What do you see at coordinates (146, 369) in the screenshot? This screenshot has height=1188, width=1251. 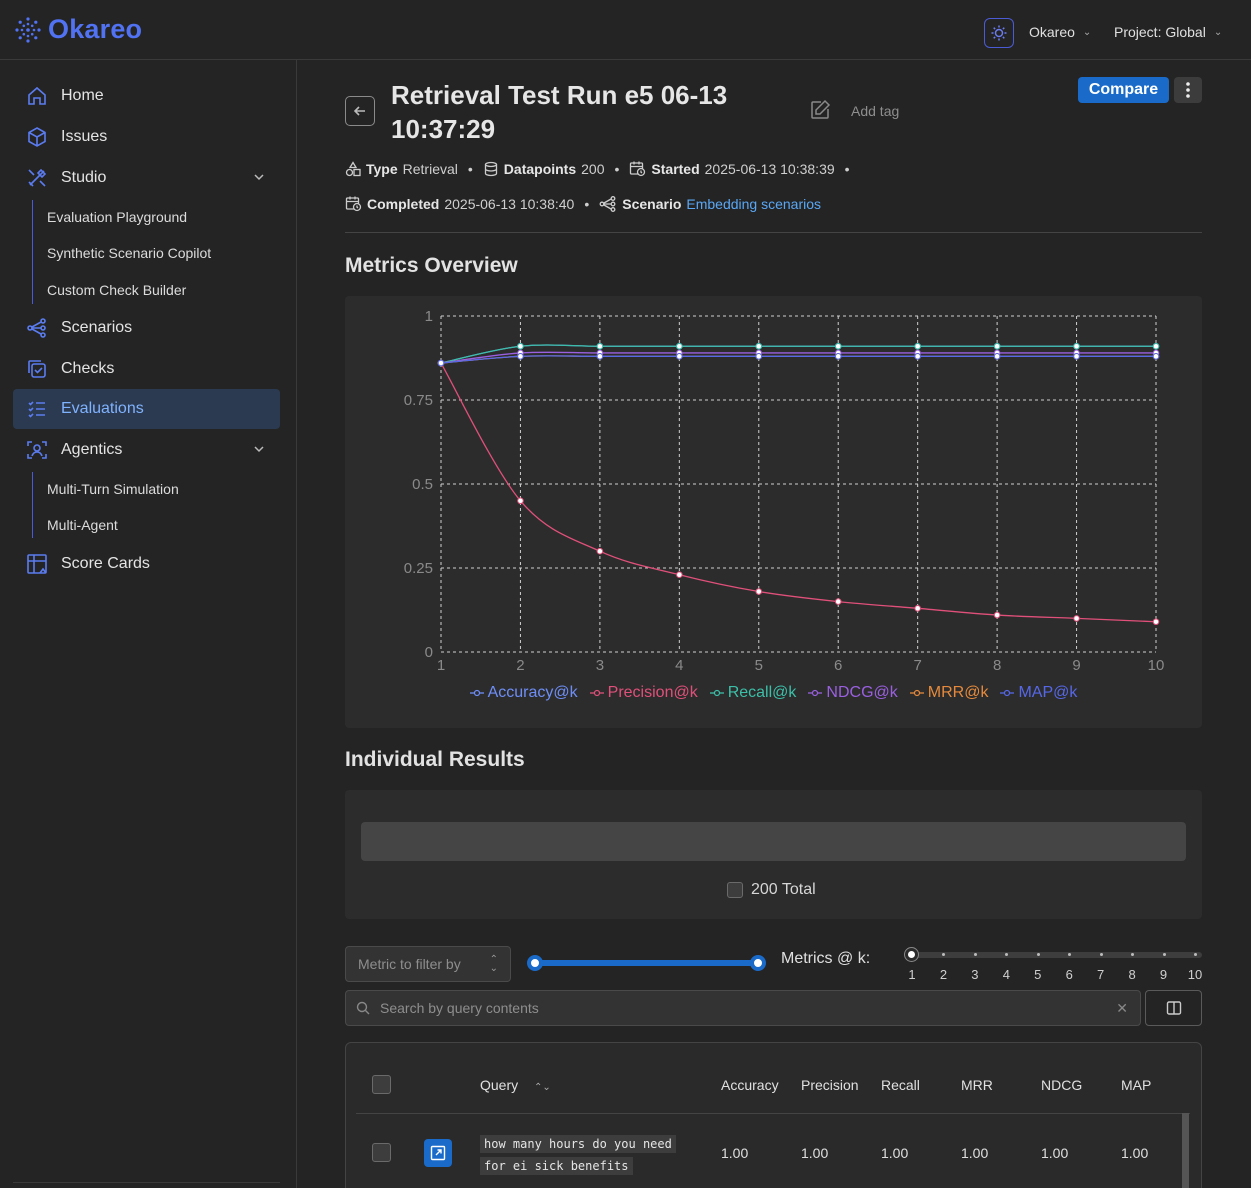 I see `sidebar-item-checks: Checks` at bounding box center [146, 369].